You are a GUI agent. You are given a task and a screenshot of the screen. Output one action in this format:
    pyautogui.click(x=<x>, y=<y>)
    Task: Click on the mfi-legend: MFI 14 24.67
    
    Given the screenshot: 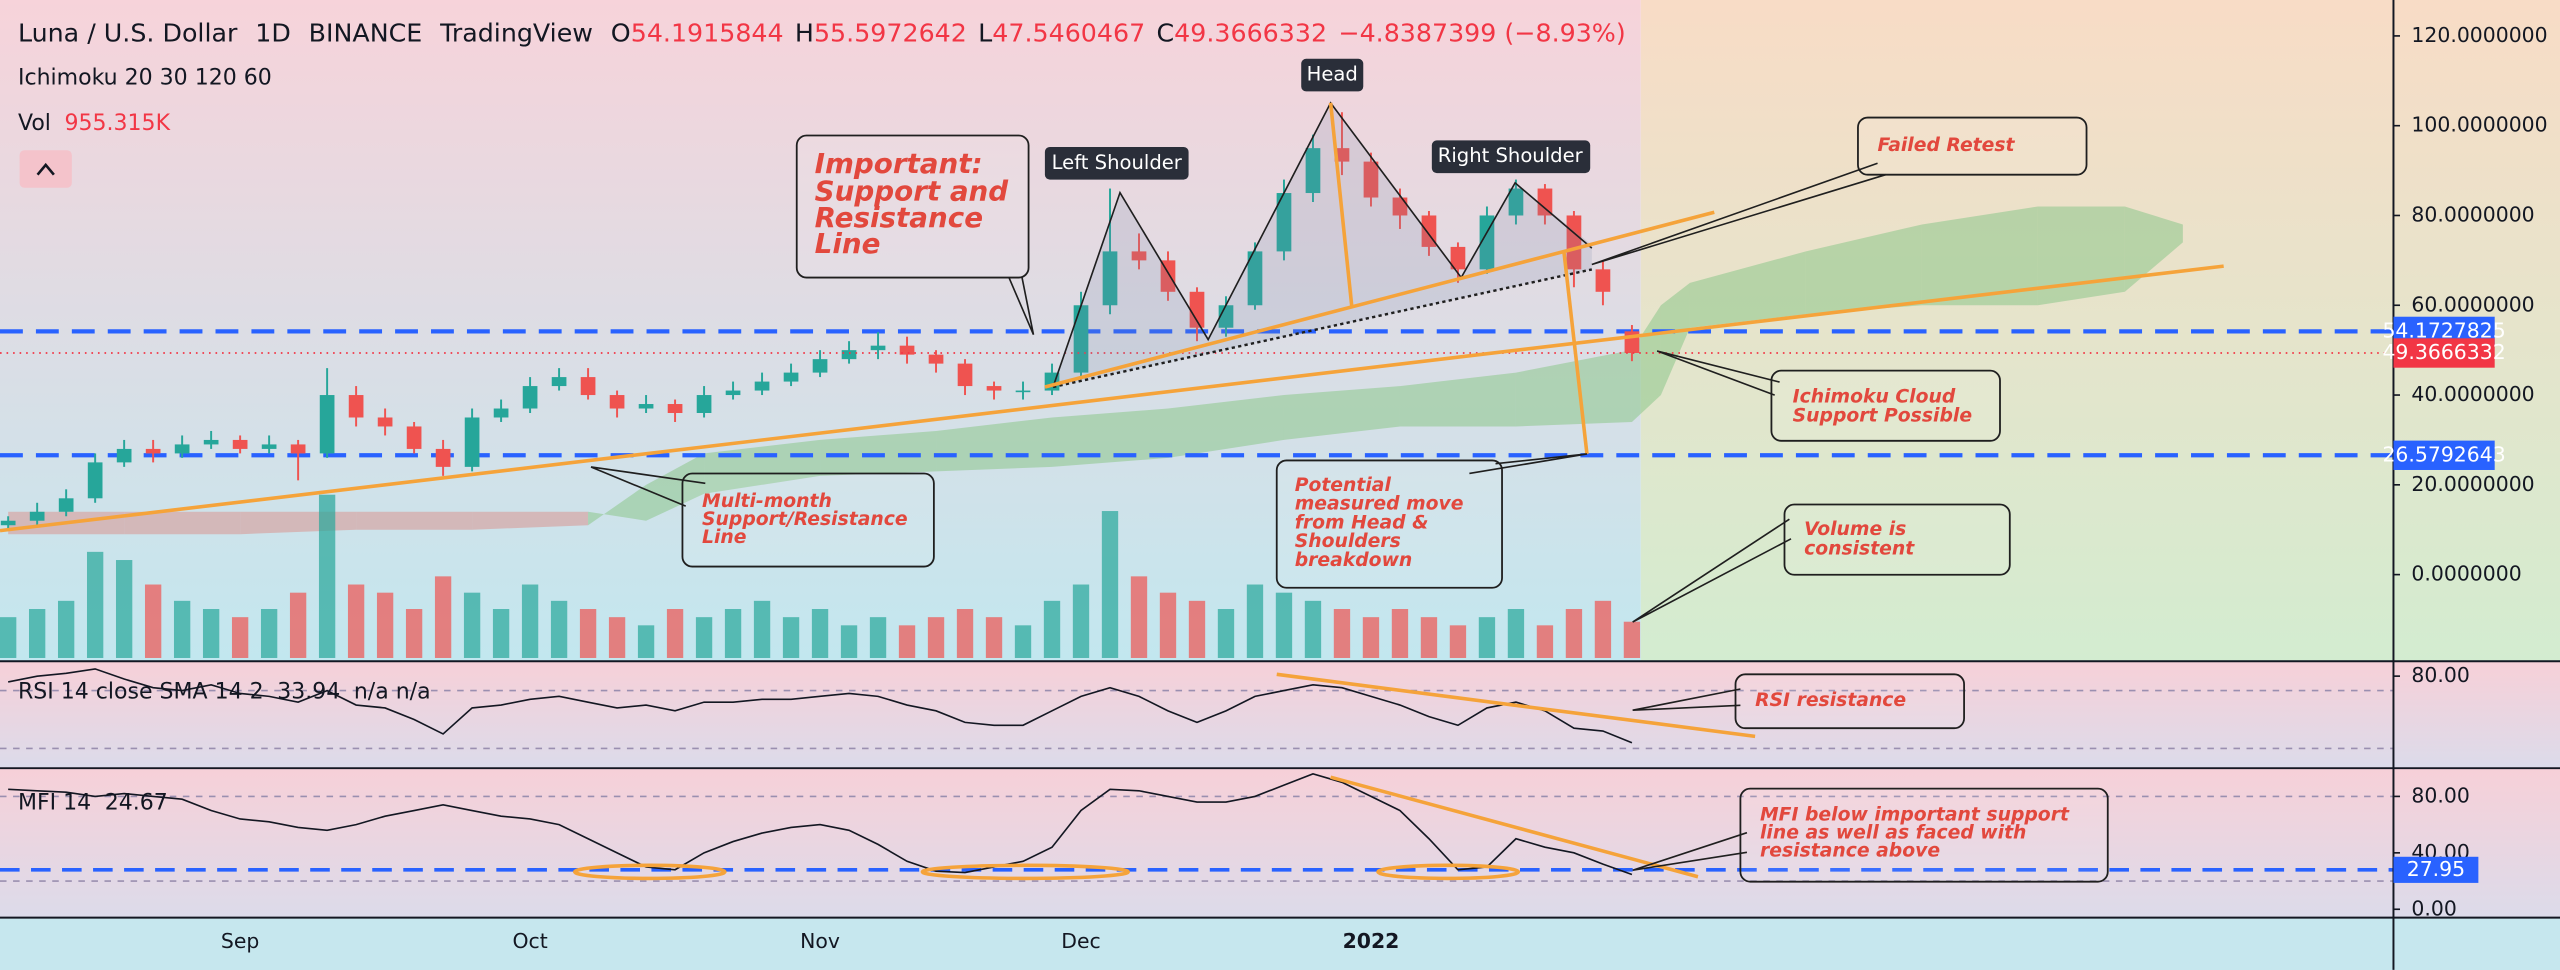 What is the action you would take?
    pyautogui.click(x=93, y=802)
    